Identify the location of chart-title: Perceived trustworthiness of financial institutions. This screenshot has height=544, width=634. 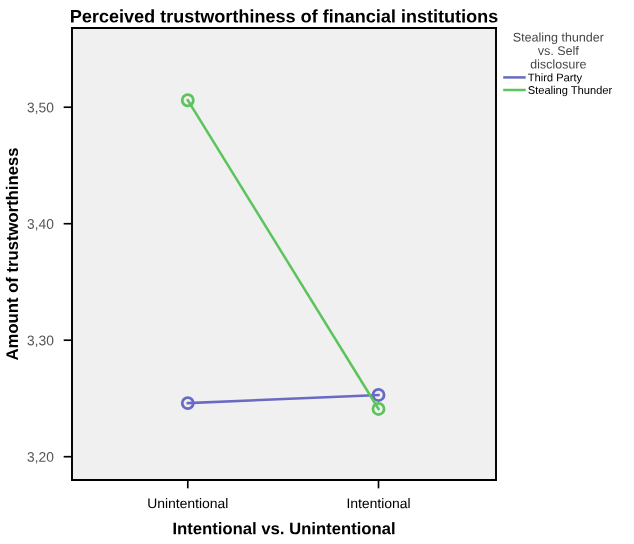
(284, 16).